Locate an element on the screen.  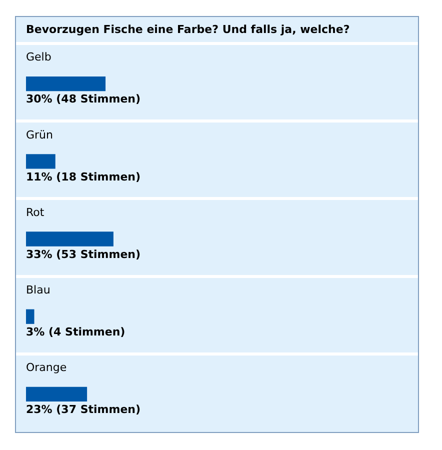
y-tick-label: Orange is located at coordinates (46, 367).